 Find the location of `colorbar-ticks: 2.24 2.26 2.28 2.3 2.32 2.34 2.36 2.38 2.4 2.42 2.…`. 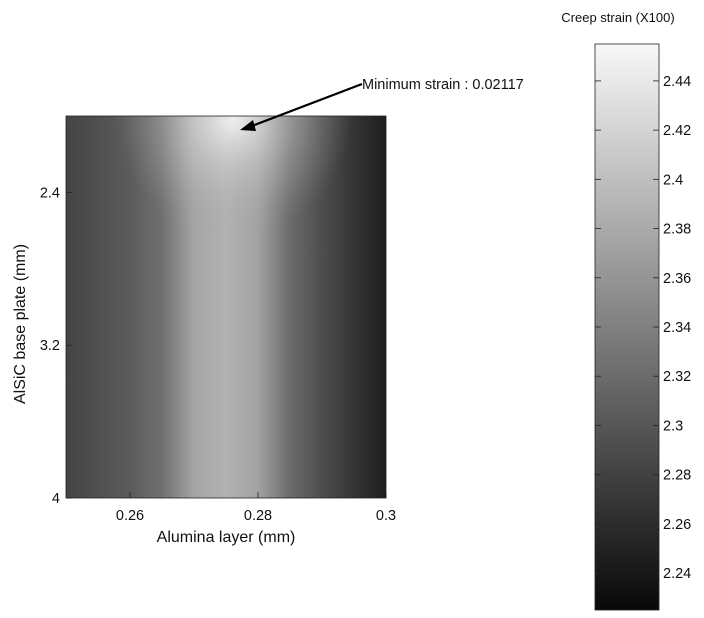

colorbar-ticks: 2.24 2.26 2.28 2.3 2.32 2.34 2.36 2.38 2.4 2.42 2.… is located at coordinates (643, 328).